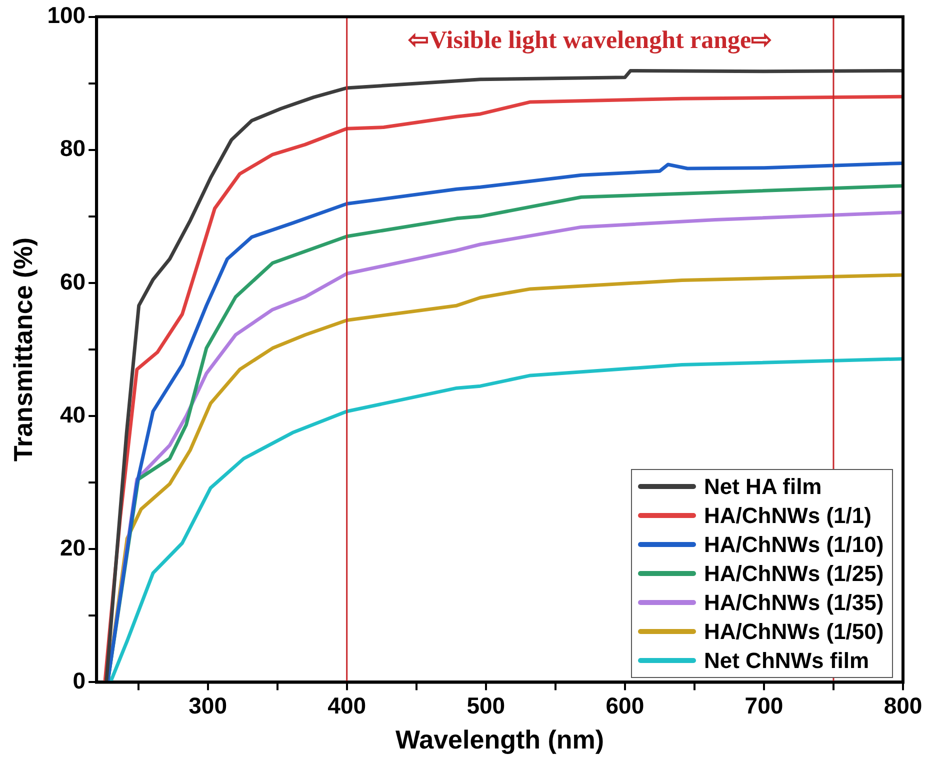 The width and height of the screenshot is (933, 766). Describe the element at coordinates (486, 705) in the screenshot. I see `x-tick-label: 500` at that location.